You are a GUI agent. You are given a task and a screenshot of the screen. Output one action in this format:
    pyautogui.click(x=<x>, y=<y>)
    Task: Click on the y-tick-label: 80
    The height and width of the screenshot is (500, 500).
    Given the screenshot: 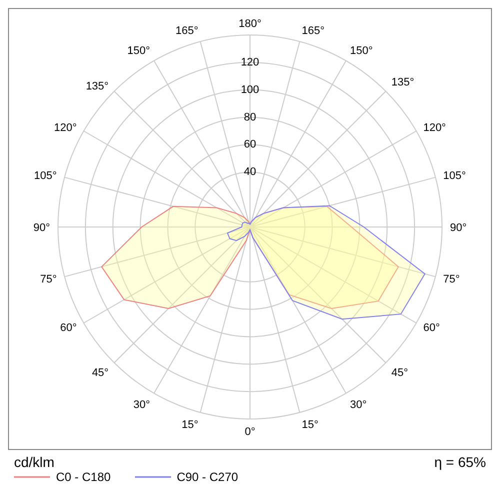 What is the action you would take?
    pyautogui.click(x=250, y=117)
    